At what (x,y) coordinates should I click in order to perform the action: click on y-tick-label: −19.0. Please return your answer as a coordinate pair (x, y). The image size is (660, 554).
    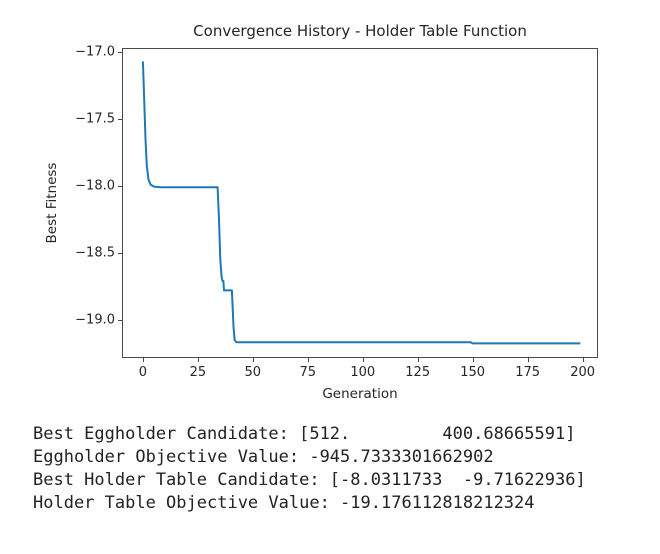
    Looking at the image, I should click on (95, 320).